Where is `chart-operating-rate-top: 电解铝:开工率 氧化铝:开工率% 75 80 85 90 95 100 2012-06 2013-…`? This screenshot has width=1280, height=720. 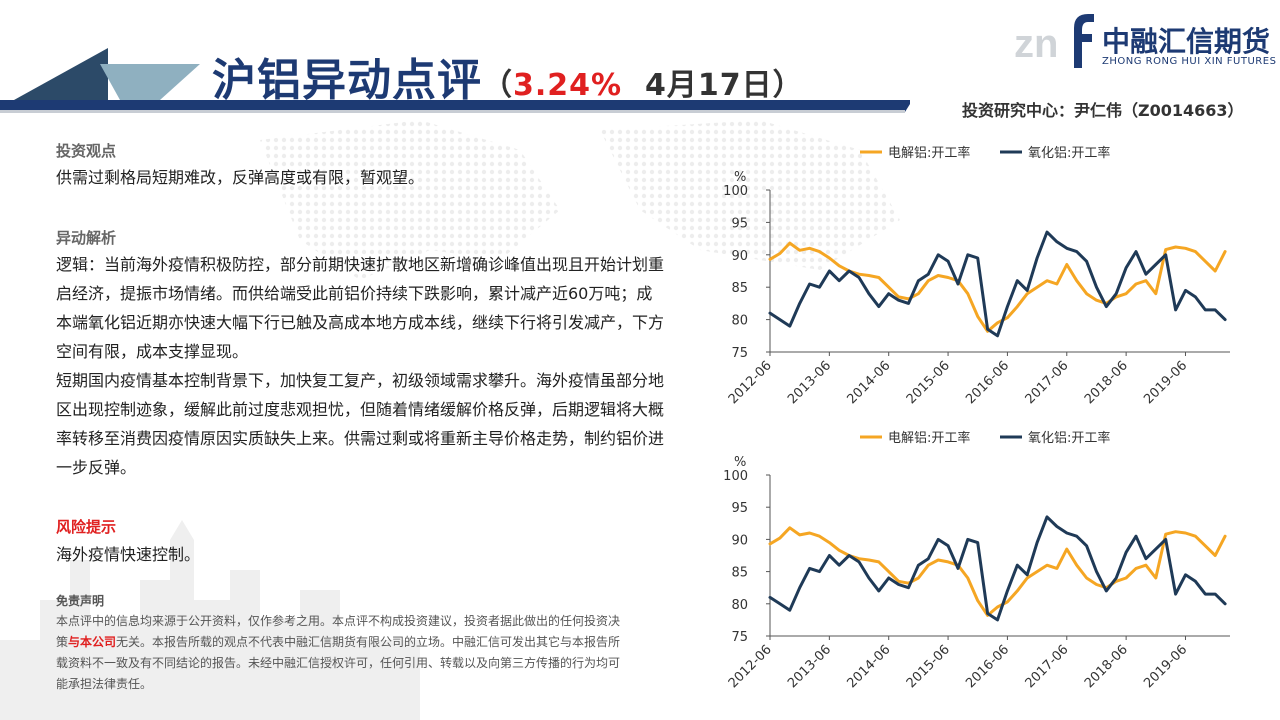 chart-operating-rate-top: 电解铝:开工率 氧化铝:开工率% 75 80 85 90 95 100 2012-06 2013-… is located at coordinates (976, 276).